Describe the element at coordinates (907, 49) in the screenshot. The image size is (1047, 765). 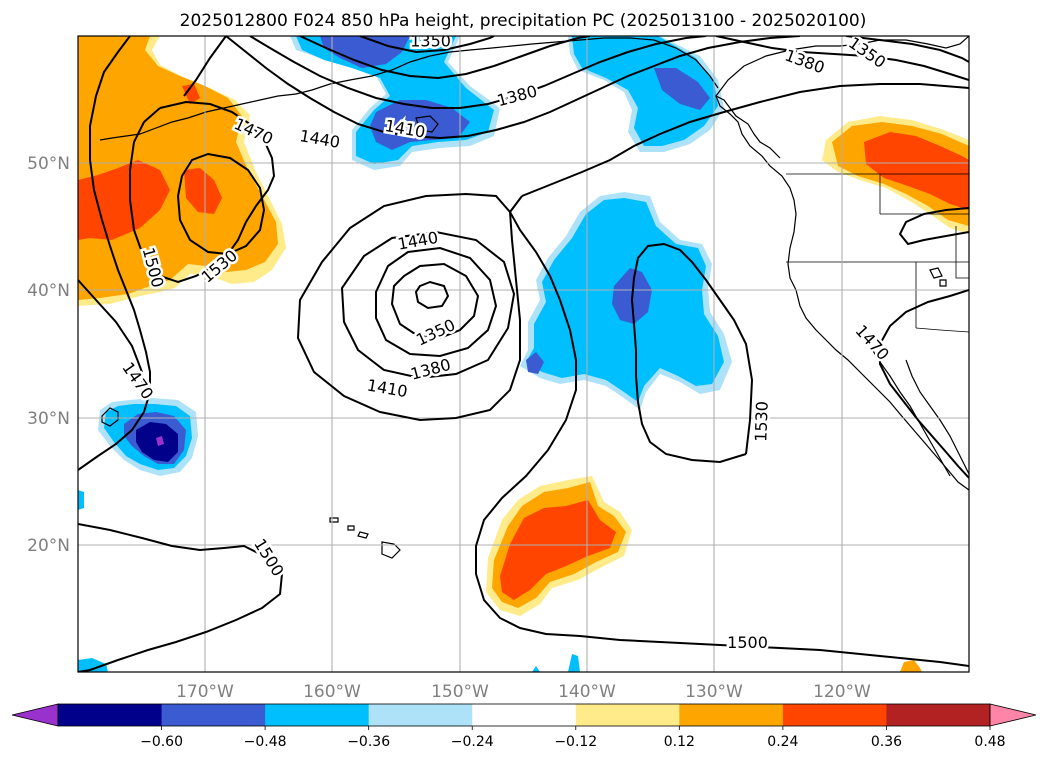
I see `contour-1350-ne` at that location.